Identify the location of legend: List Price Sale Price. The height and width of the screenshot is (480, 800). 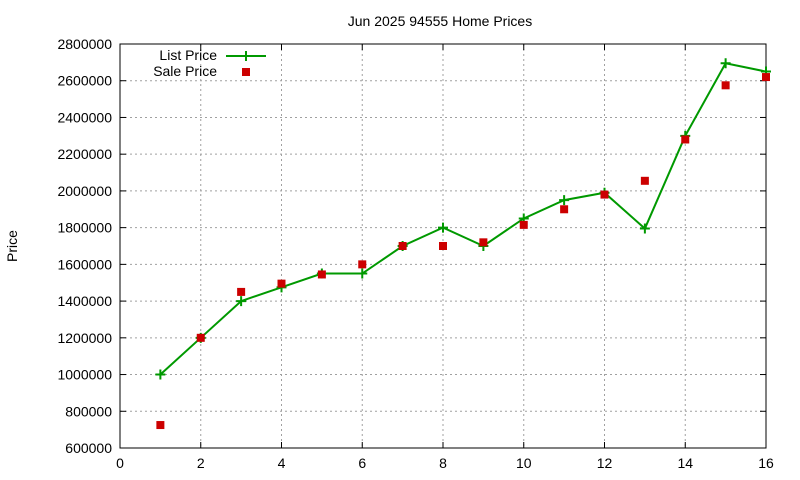
(209, 63).